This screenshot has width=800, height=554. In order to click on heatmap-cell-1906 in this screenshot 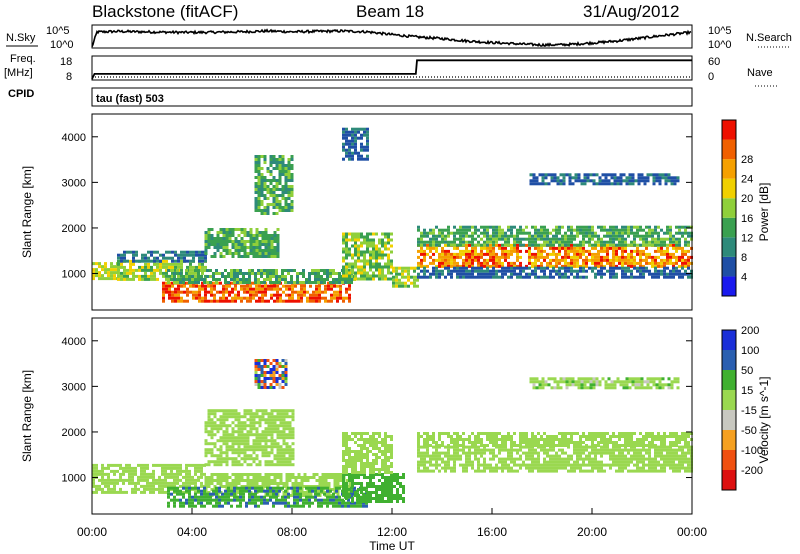, I will do `click(598, 257)`.